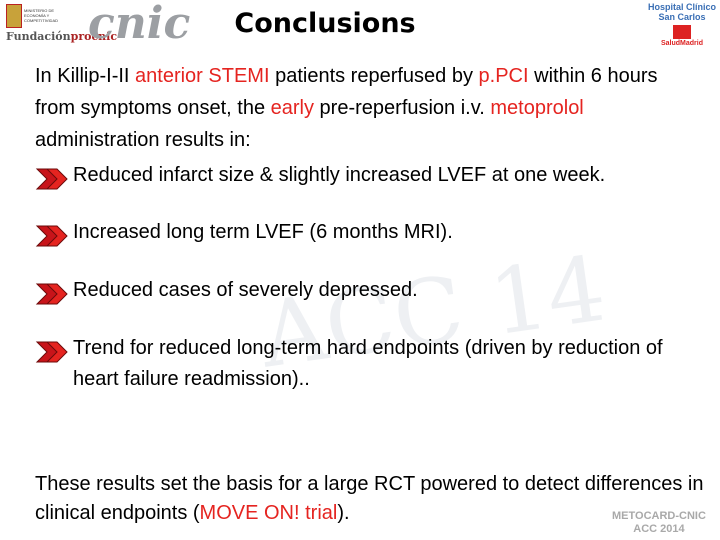  What do you see at coordinates (659, 529) in the screenshot?
I see `footer-line: ACC 2014` at bounding box center [659, 529].